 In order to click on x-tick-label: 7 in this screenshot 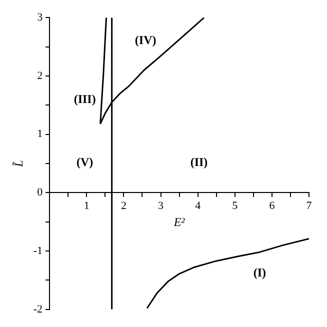, I will do `click(309, 206)`.